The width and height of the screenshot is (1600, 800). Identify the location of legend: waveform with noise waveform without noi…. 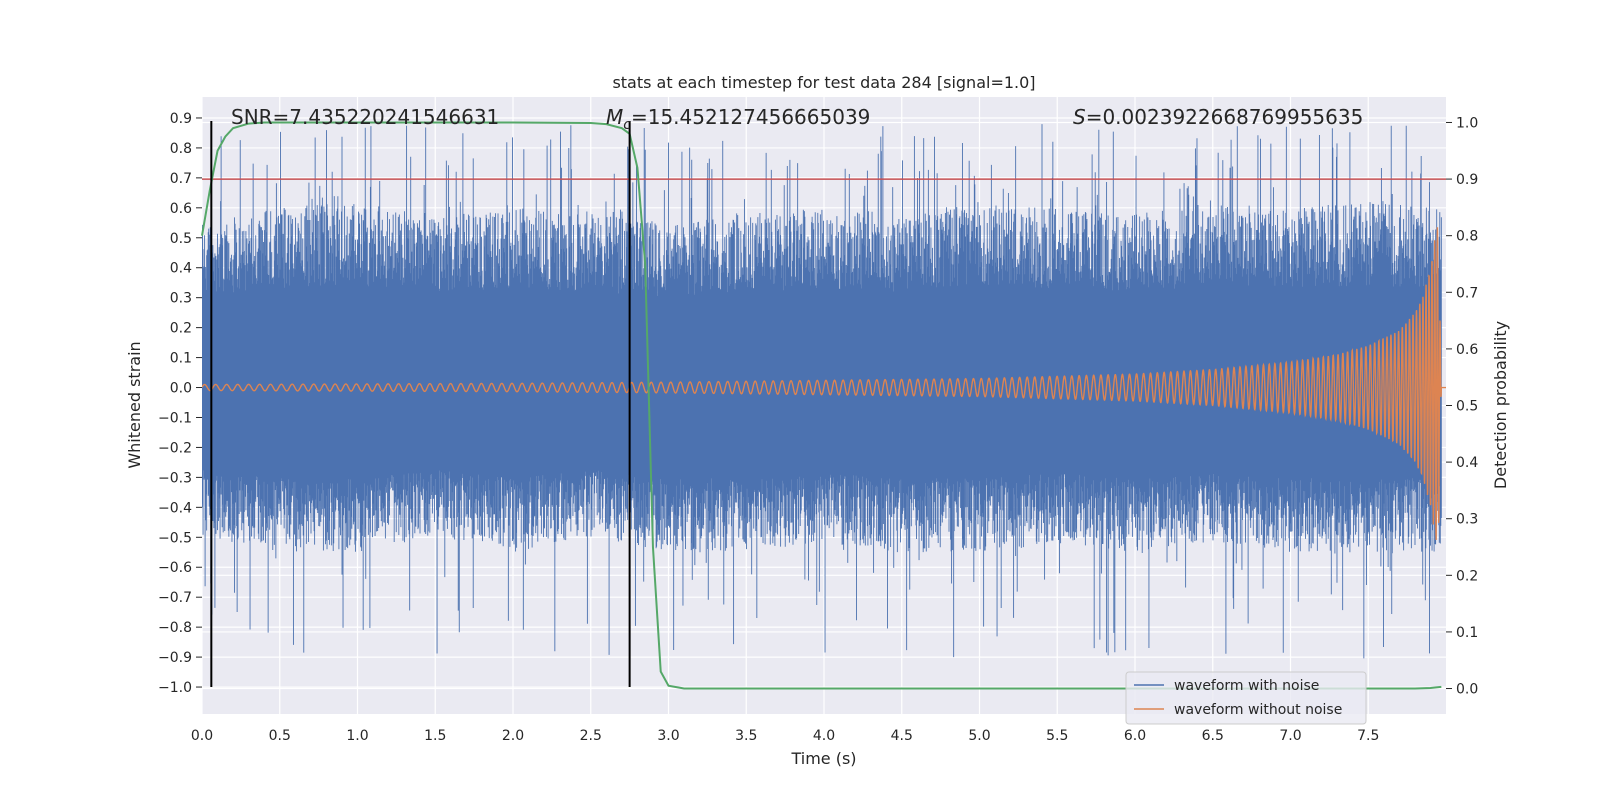
(1246, 698).